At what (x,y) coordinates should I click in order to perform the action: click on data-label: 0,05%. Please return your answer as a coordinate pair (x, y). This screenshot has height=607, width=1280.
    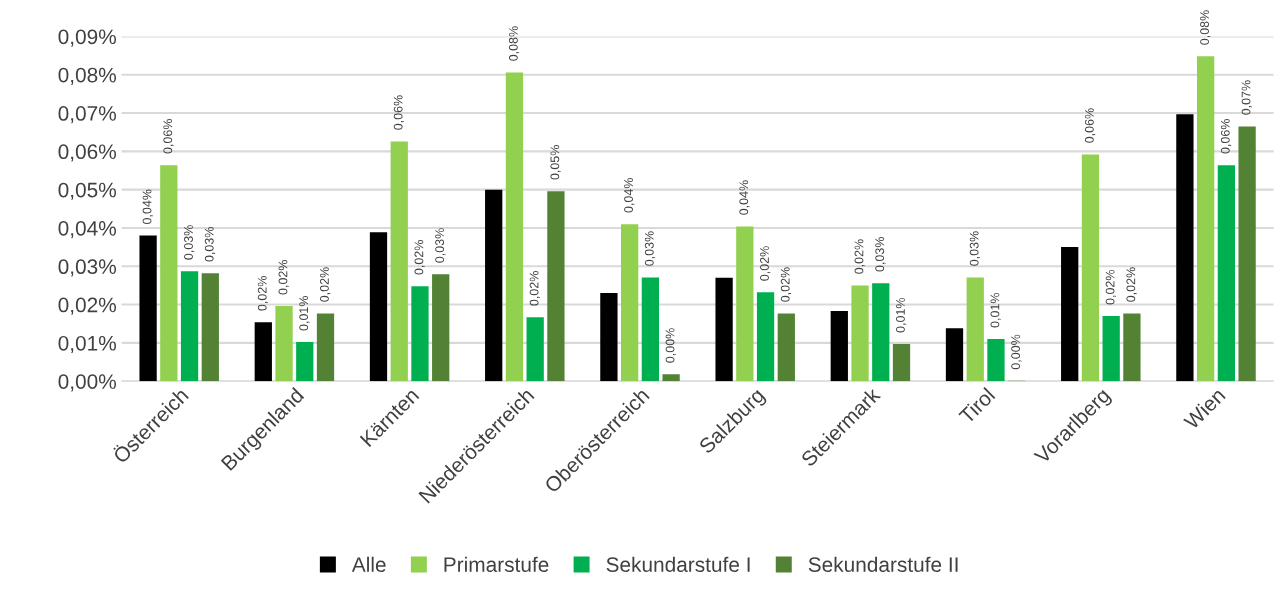
    Looking at the image, I should click on (555, 162).